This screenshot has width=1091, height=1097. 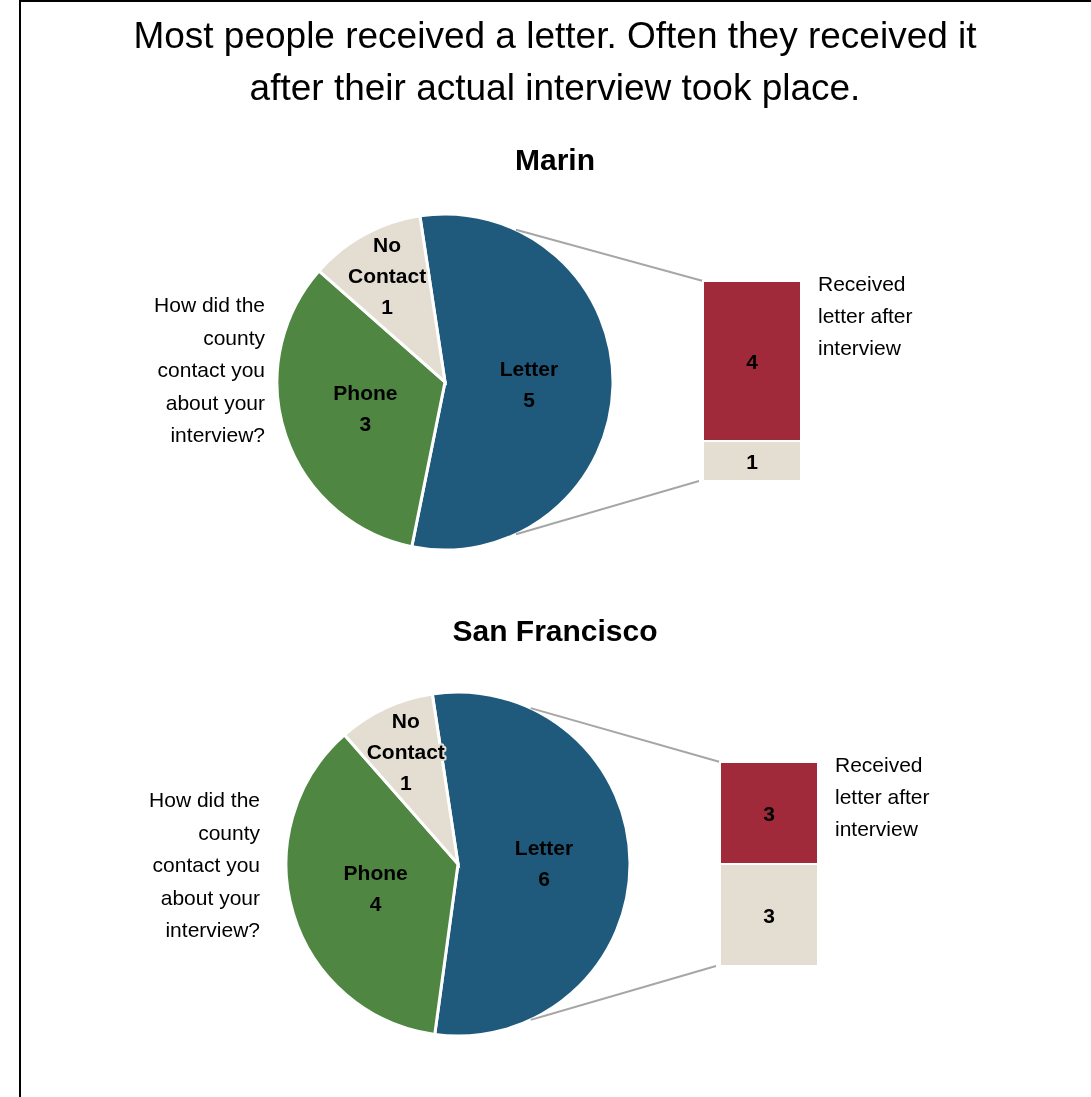 I want to click on data-label: 6, so click(x=544, y=878).